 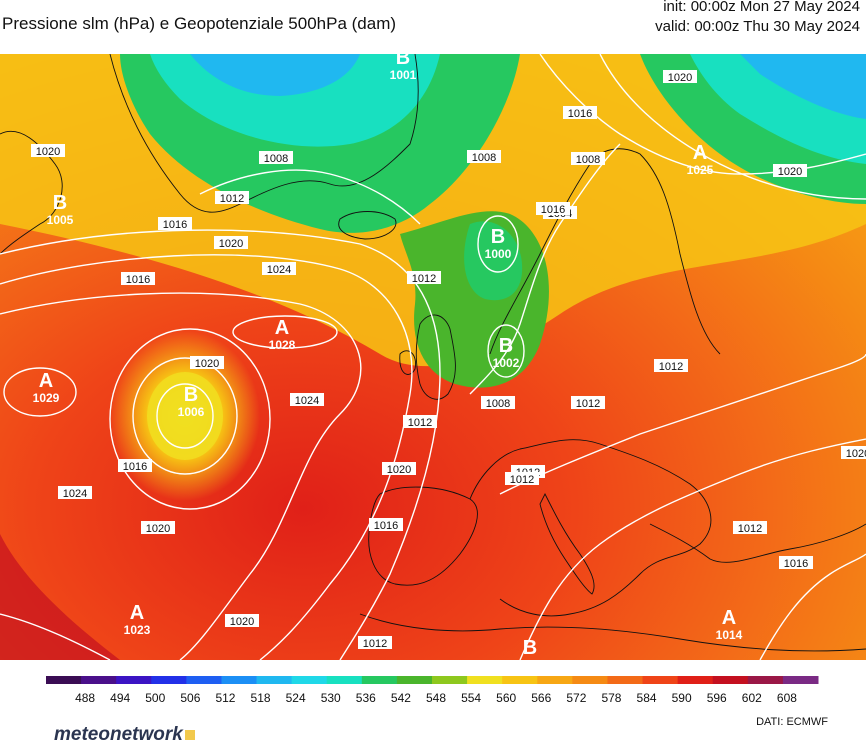 What do you see at coordinates (729, 635) in the screenshot?
I see `pressure-center-value: 1014` at bounding box center [729, 635].